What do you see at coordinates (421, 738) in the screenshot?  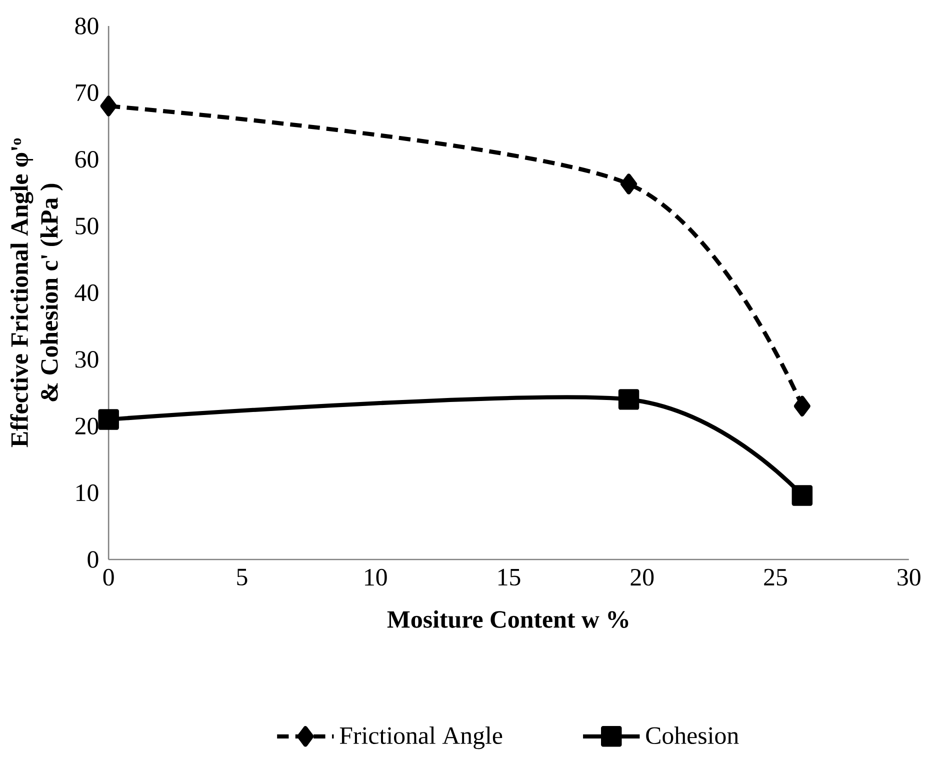 I see `legend-label: Frictional Angle` at bounding box center [421, 738].